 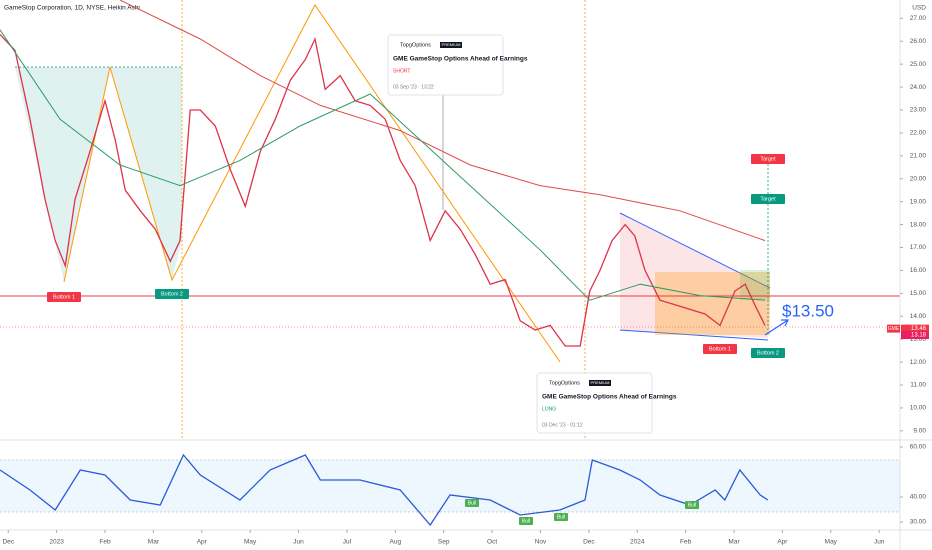 What do you see at coordinates (396, 542) in the screenshot?
I see `x-tick-label: Aug` at bounding box center [396, 542].